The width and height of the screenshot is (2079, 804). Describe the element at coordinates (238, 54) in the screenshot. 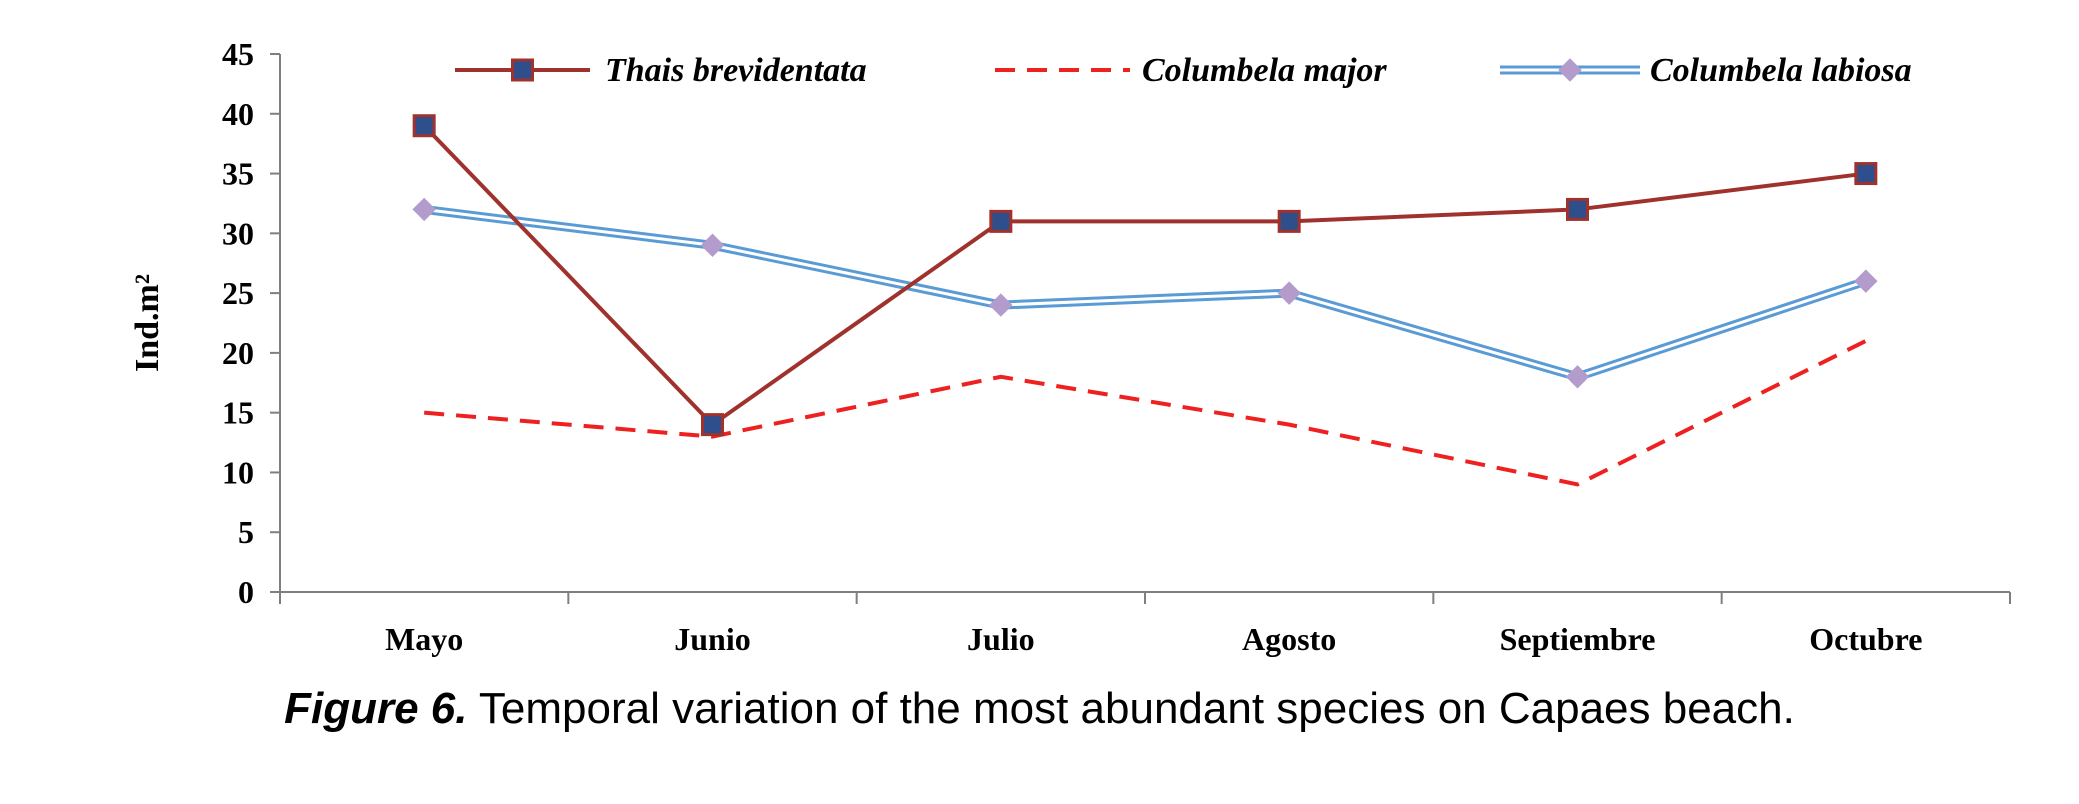

I see `y-tick-label: 45` at that location.